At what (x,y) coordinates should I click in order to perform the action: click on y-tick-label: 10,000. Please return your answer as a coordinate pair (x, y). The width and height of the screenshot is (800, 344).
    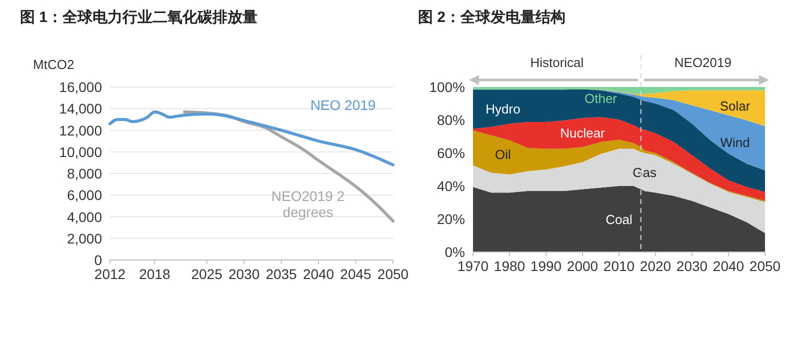
    Looking at the image, I should click on (80, 152).